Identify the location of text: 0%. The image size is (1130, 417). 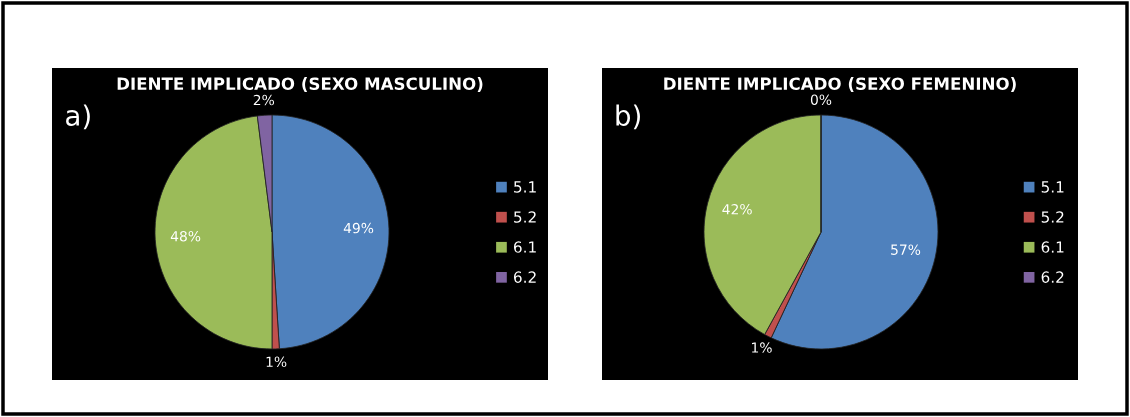
(821, 99).